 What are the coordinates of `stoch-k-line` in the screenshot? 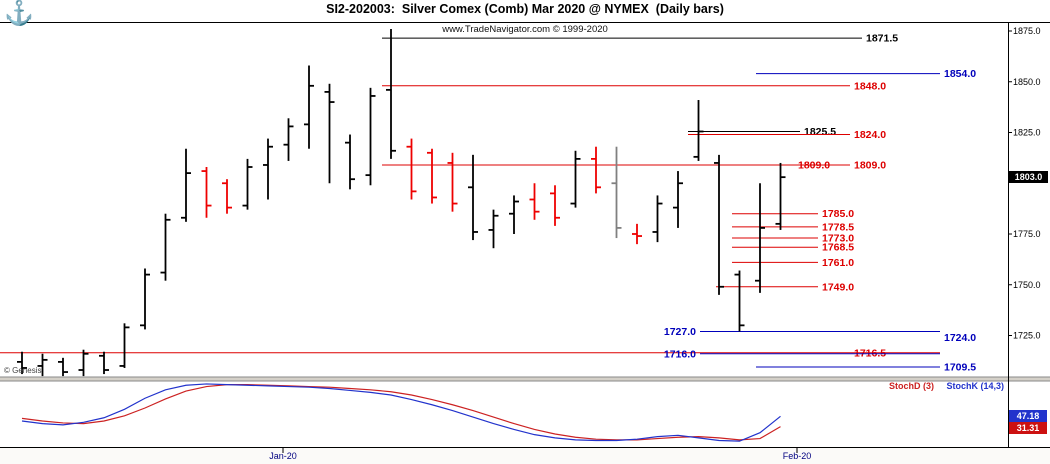 It's located at (401, 412).